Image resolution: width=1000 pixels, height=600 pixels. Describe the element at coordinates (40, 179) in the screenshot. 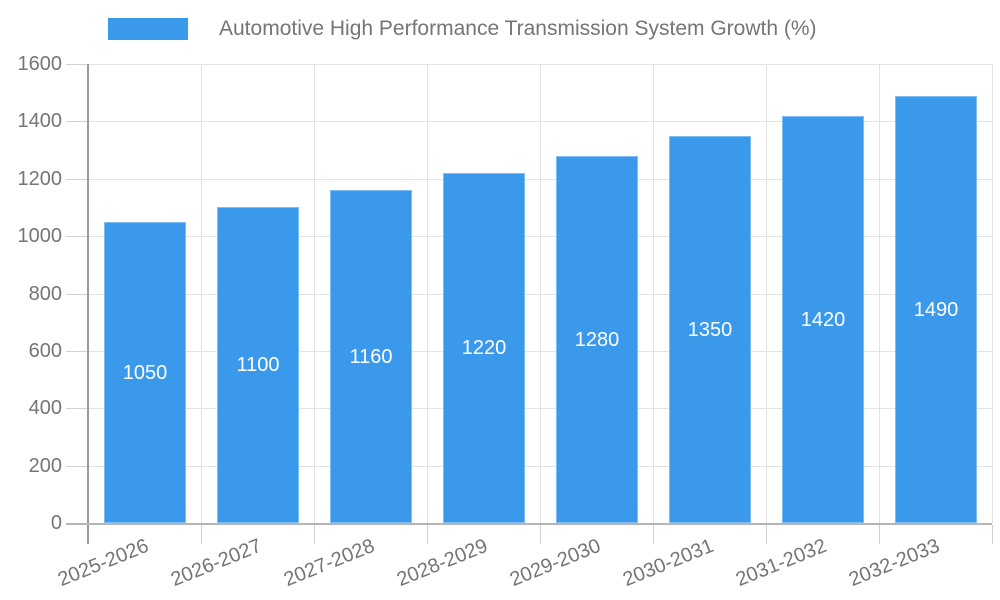

I see `y-tick-label: 1200` at that location.